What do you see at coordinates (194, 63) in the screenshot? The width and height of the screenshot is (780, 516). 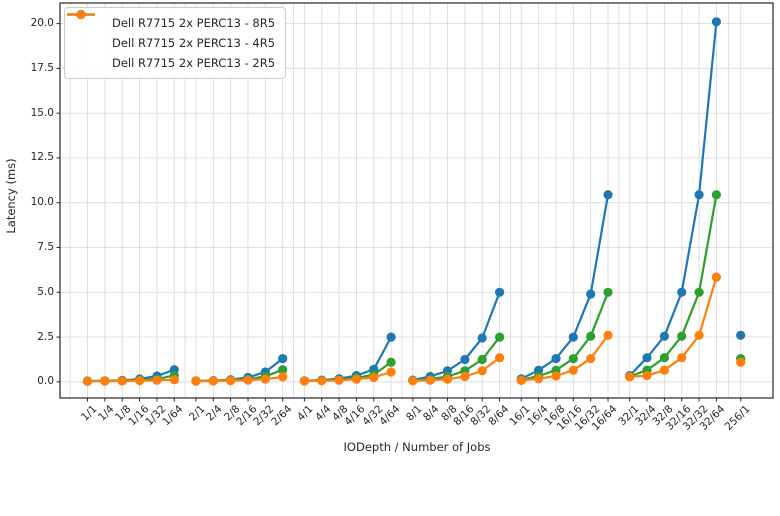 I see `legend-label: Dell R7715 2x PERC13 - 2R5` at bounding box center [194, 63].